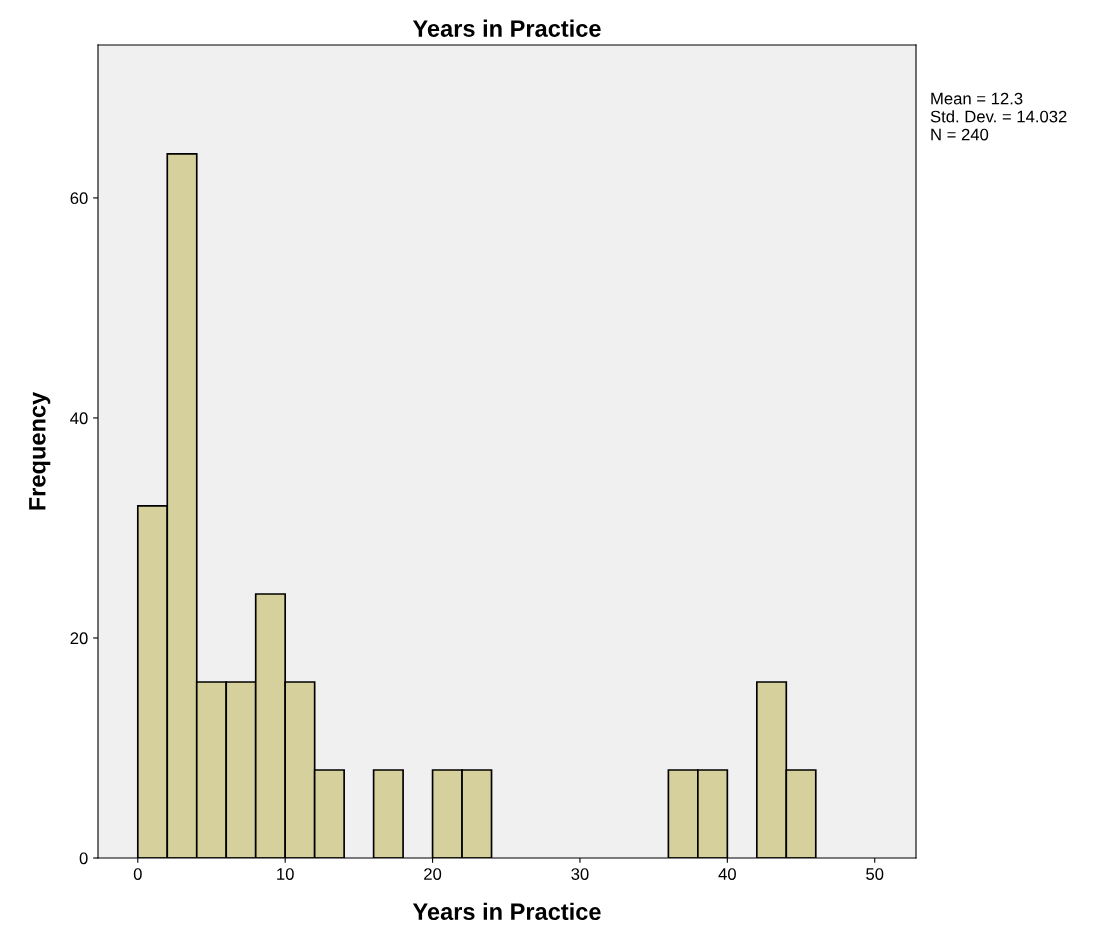 The image size is (1117, 950). Describe the element at coordinates (506, 28) in the screenshot. I see `chart-title: Years in Practice` at that location.